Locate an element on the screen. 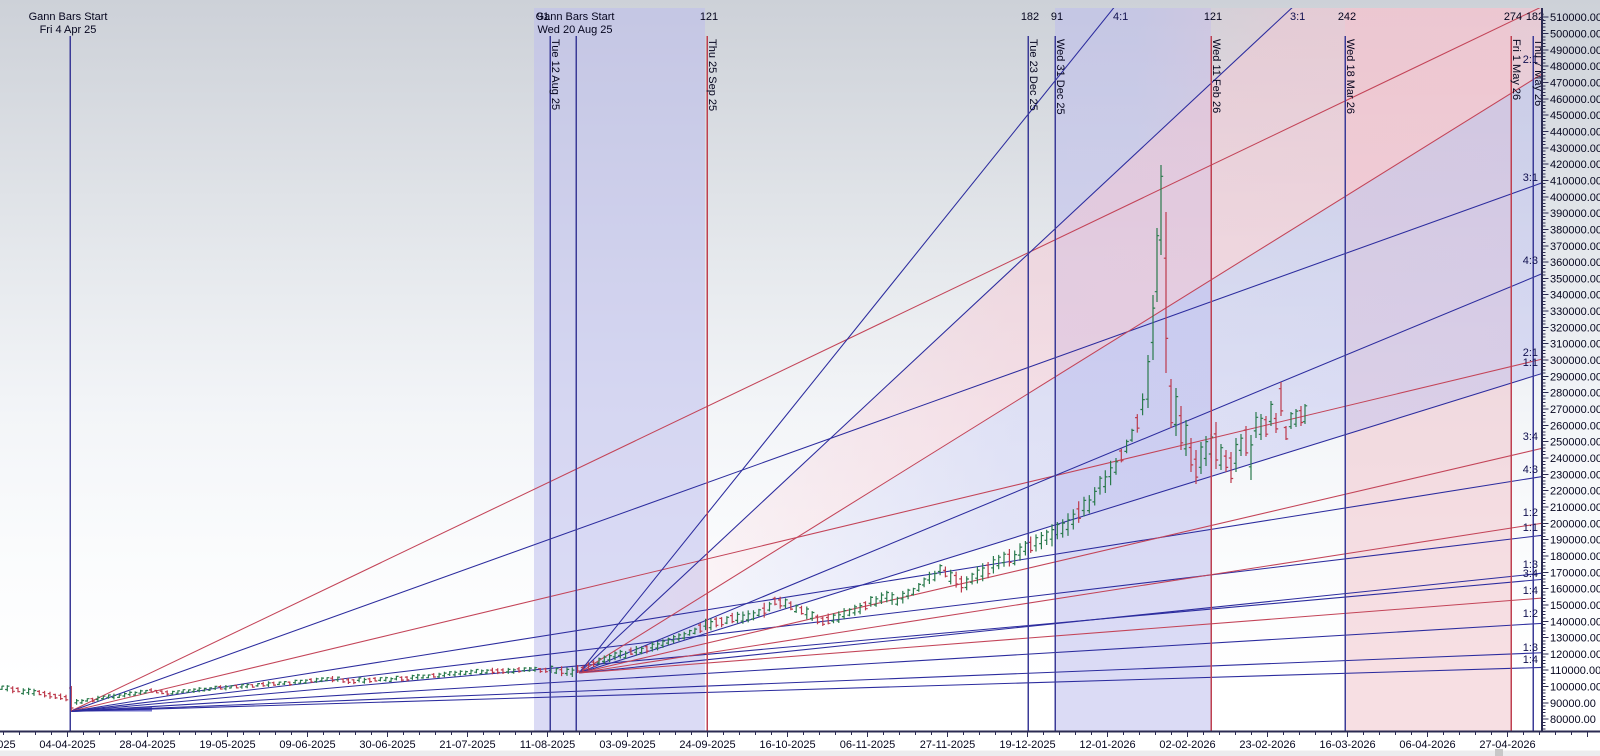 This screenshot has height=756, width=1600. svg-text: 274 is located at coordinates (1513, 17).